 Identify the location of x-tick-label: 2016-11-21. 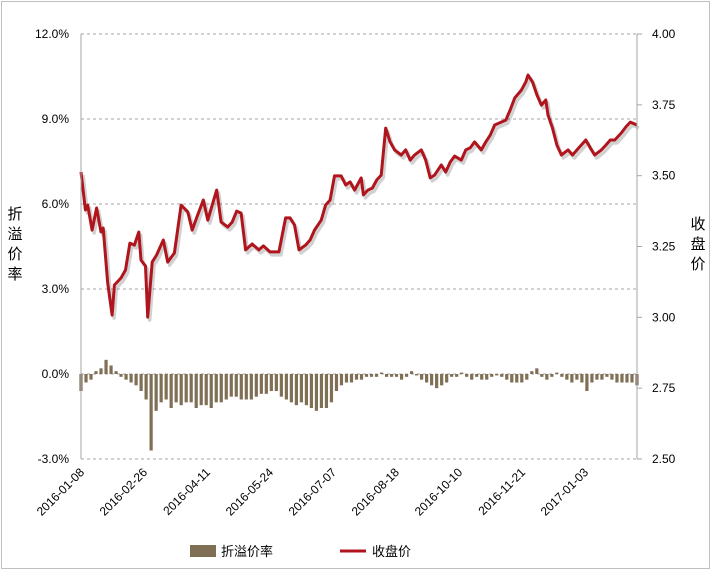
(501, 491).